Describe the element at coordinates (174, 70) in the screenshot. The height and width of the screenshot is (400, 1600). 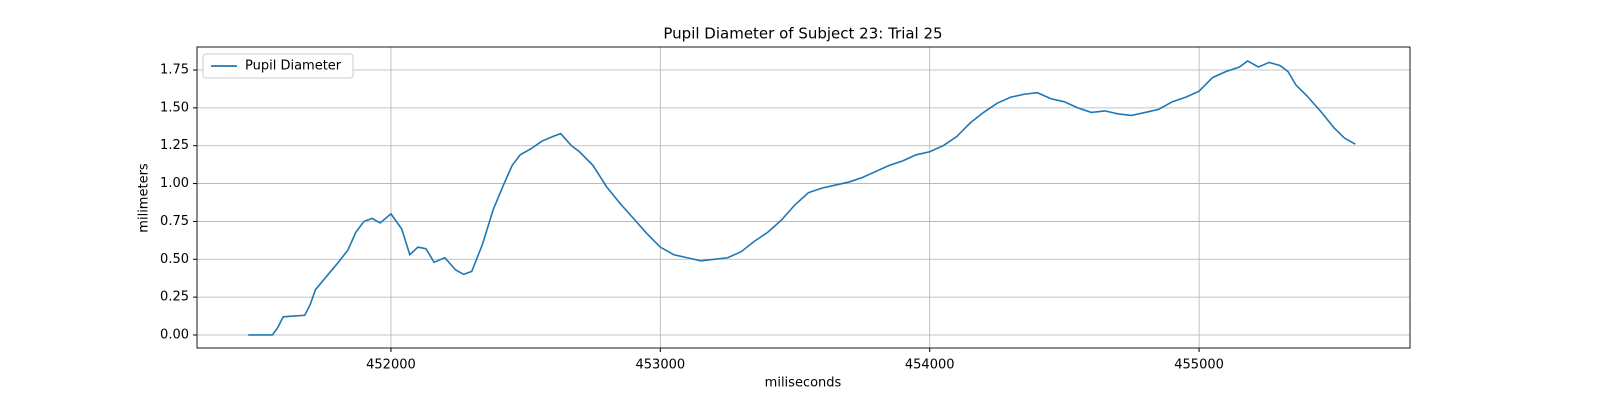
I see `y-tick-label: 1.75` at that location.